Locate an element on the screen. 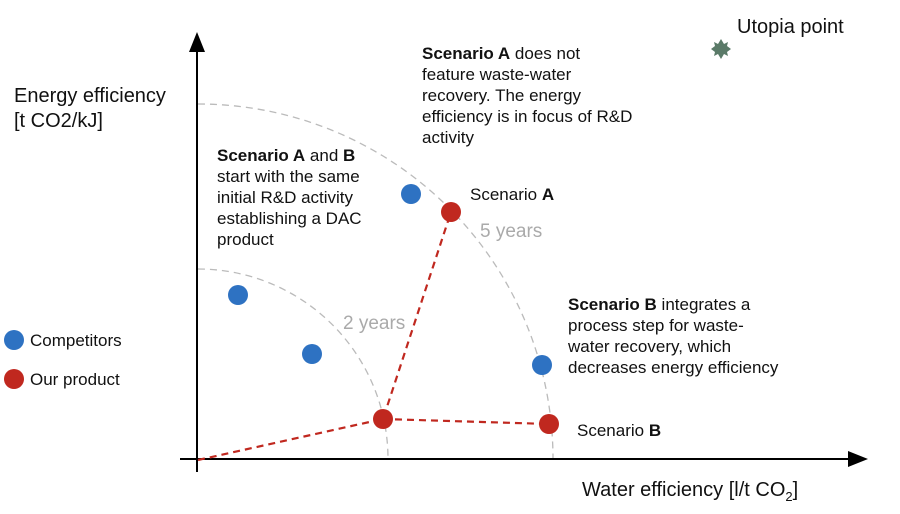 The width and height of the screenshot is (900, 514). x-axis-label-text: Water efficiency [l/t CO is located at coordinates (684, 490).